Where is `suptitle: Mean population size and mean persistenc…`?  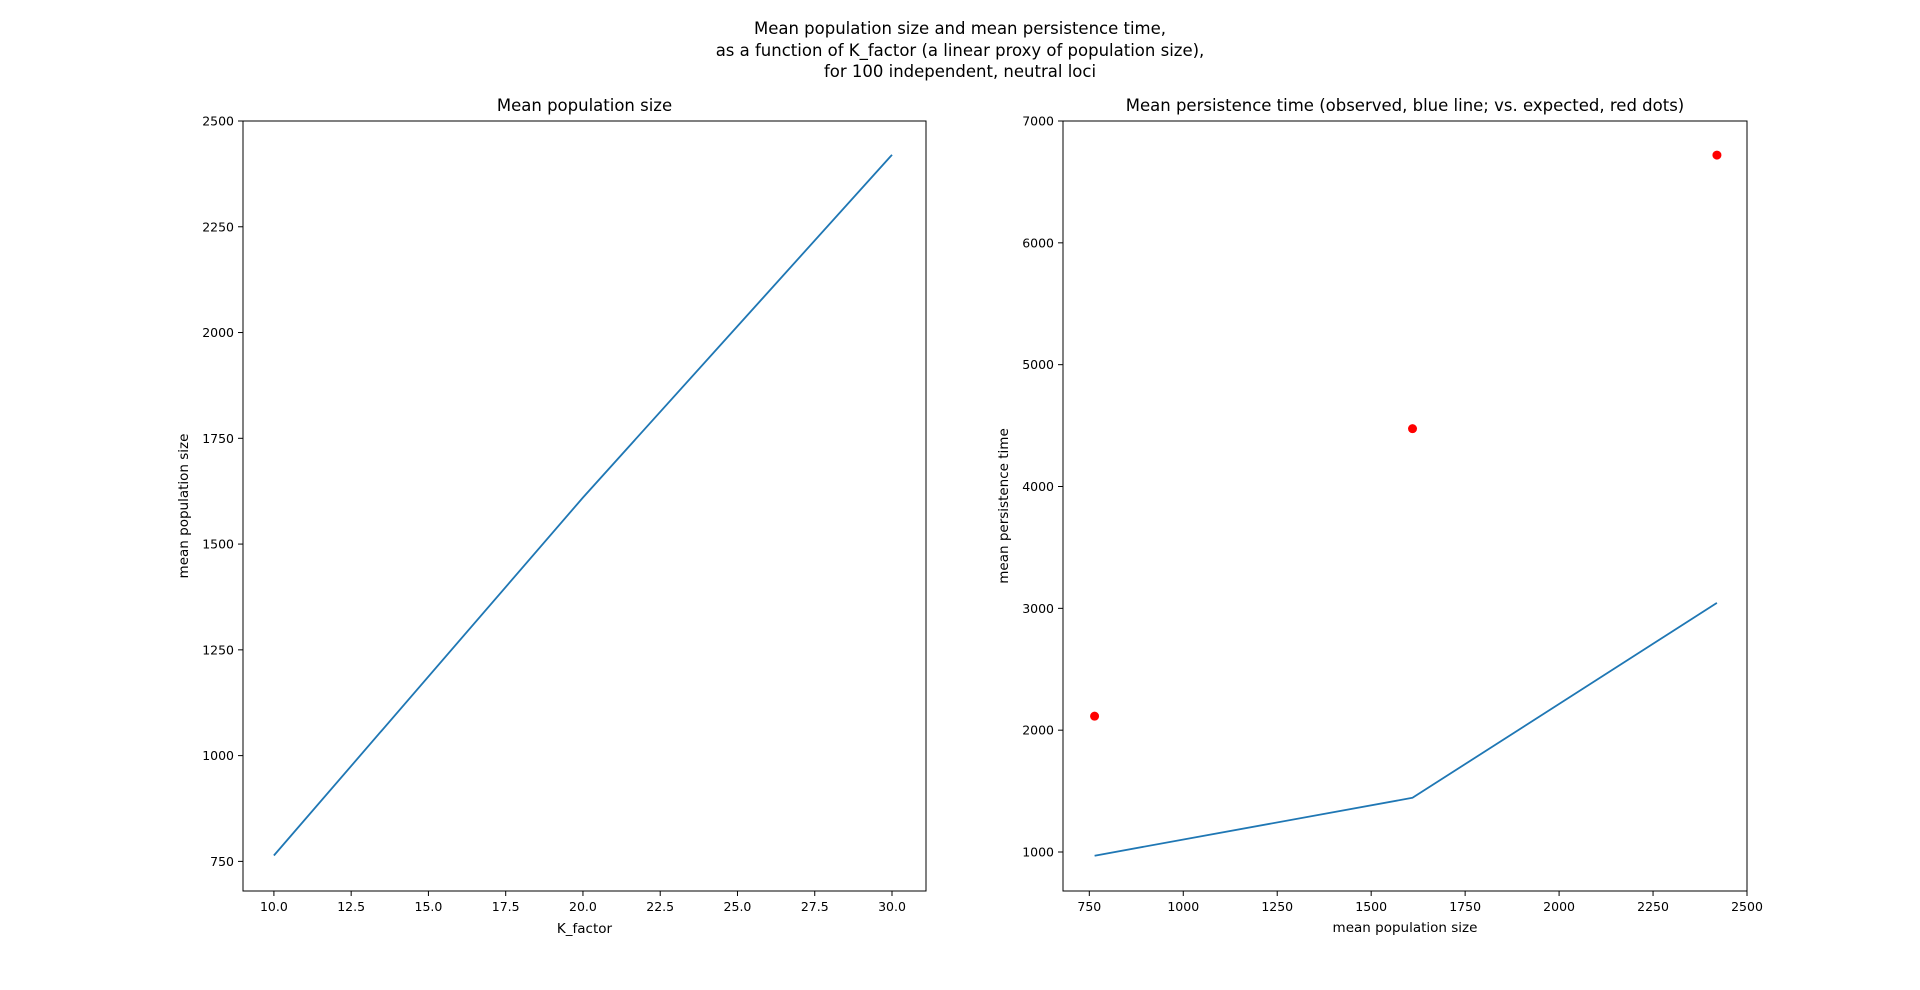 suptitle: Mean population size and mean persistenc… is located at coordinates (960, 50).